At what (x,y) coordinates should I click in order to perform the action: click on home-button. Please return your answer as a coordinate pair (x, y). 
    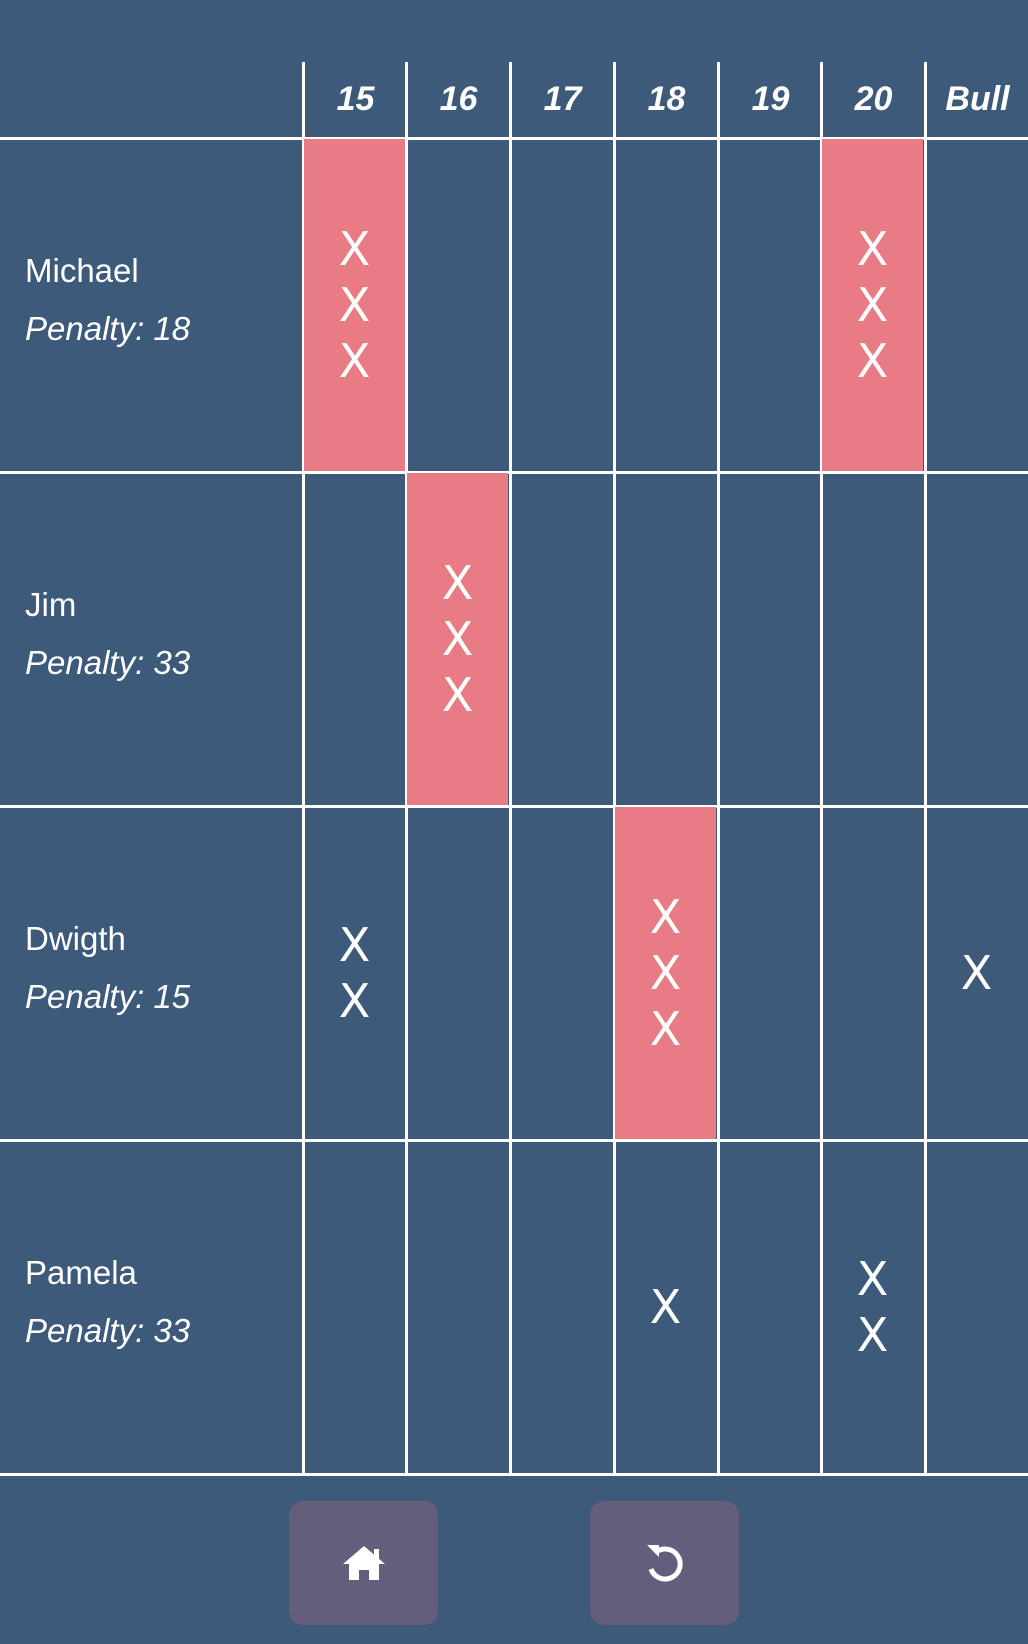
    Looking at the image, I should click on (363, 1563).